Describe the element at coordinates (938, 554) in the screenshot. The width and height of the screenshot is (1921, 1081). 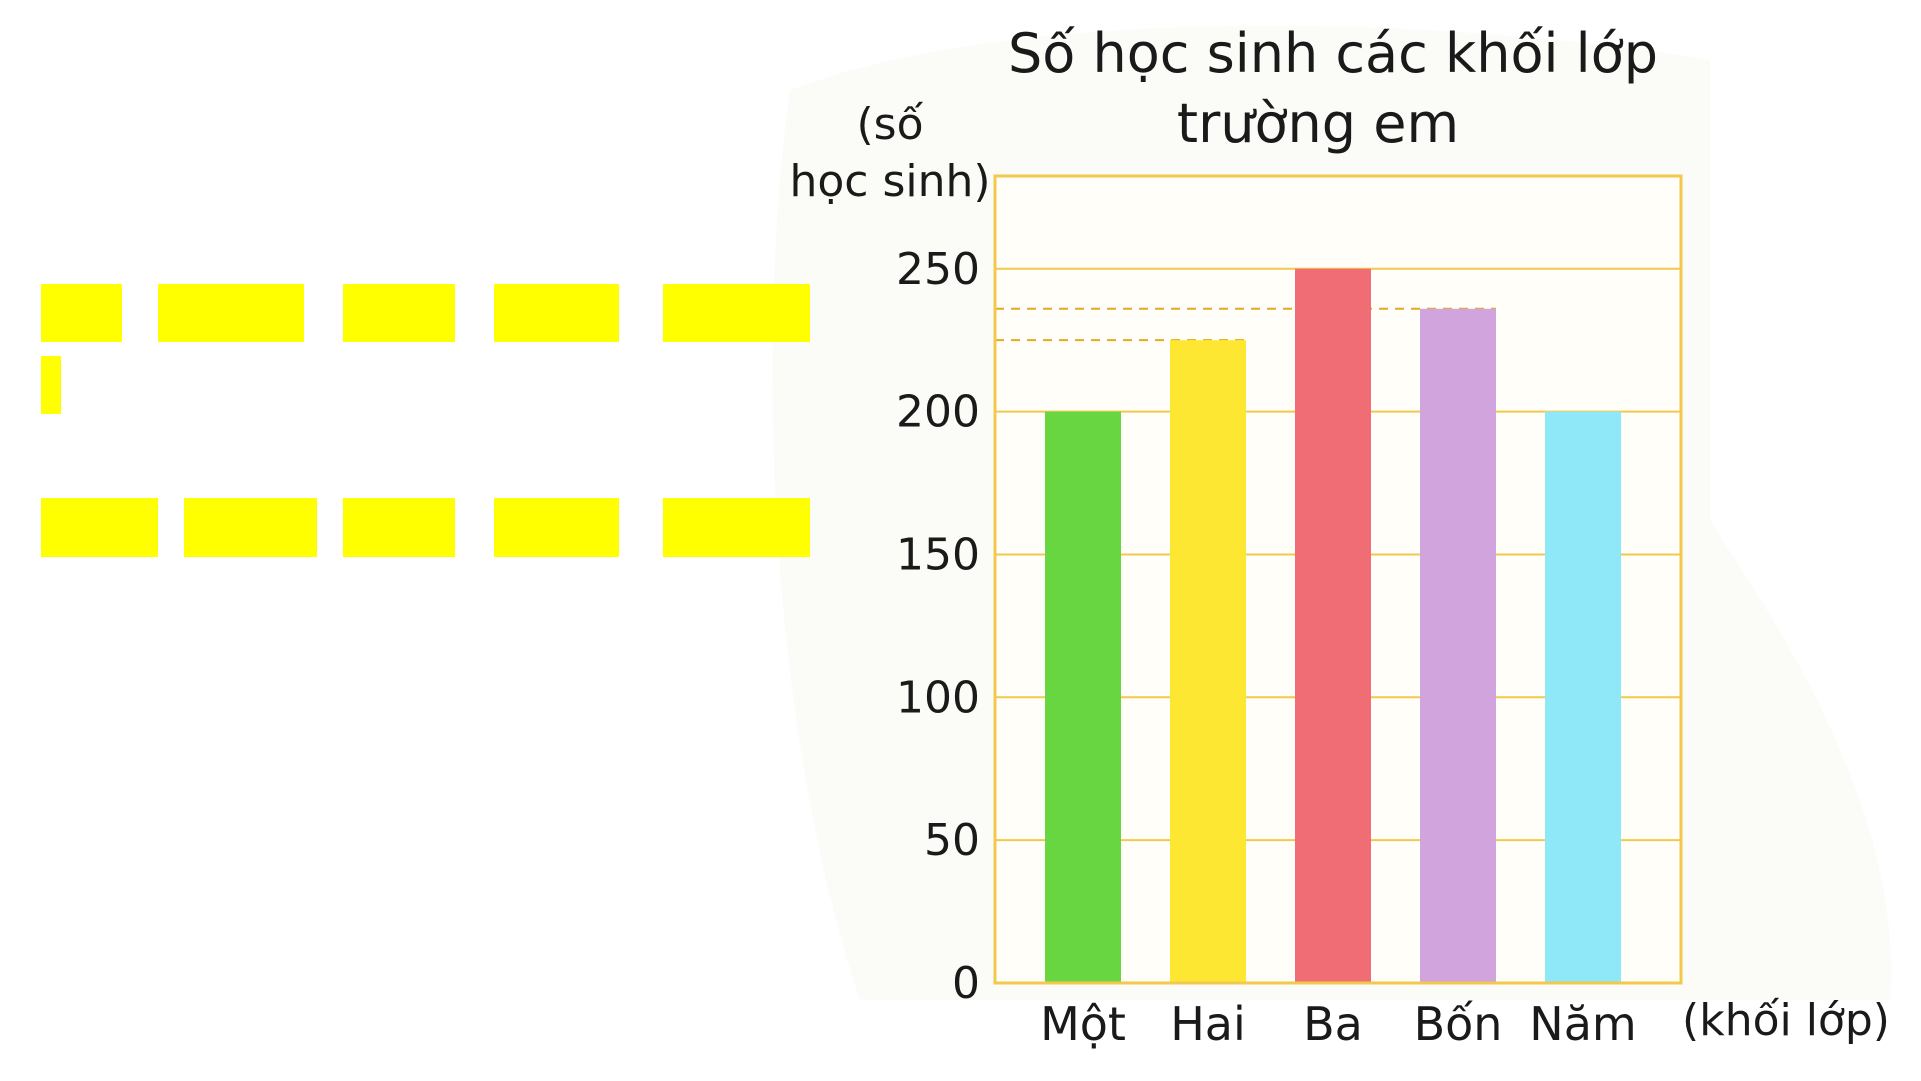
I see `y-tick-label: 150` at that location.